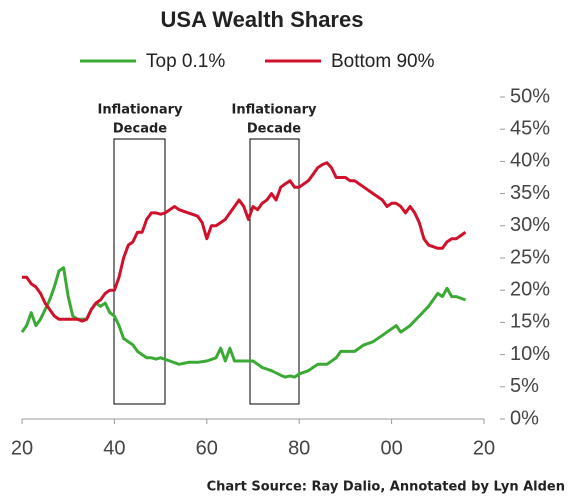  What do you see at coordinates (114, 448) in the screenshot?
I see `x-tick-label: 40` at bounding box center [114, 448].